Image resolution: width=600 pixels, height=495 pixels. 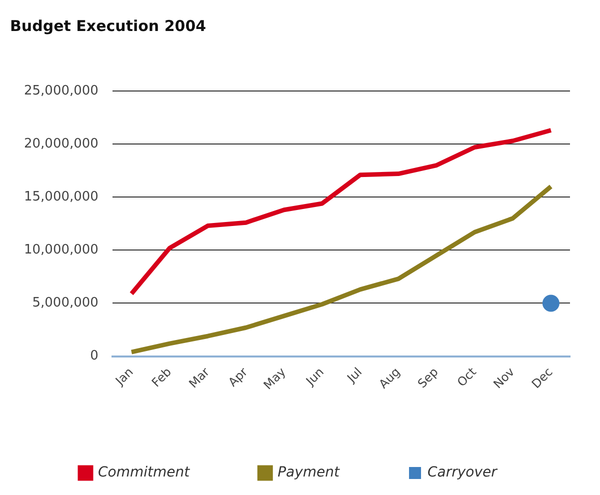 I want to click on x-tick-label: Feb, so click(x=161, y=377).